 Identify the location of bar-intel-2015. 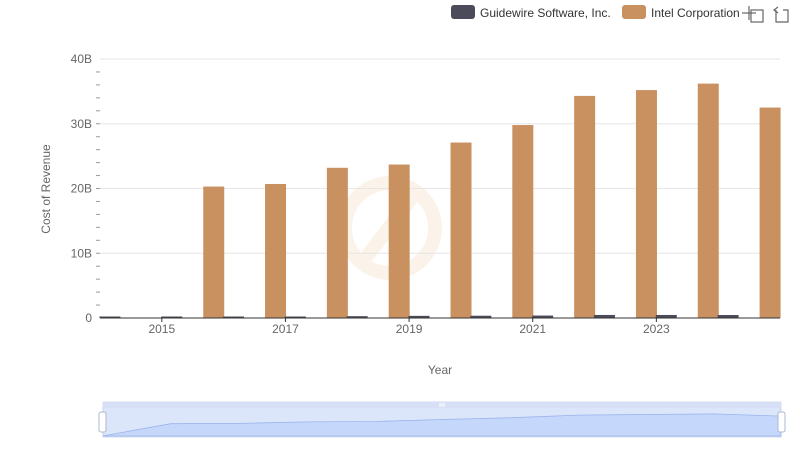
(214, 252).